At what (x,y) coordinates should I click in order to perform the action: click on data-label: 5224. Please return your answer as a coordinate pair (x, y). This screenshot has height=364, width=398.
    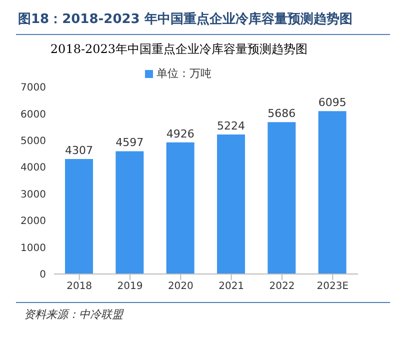
    Looking at the image, I should click on (231, 125).